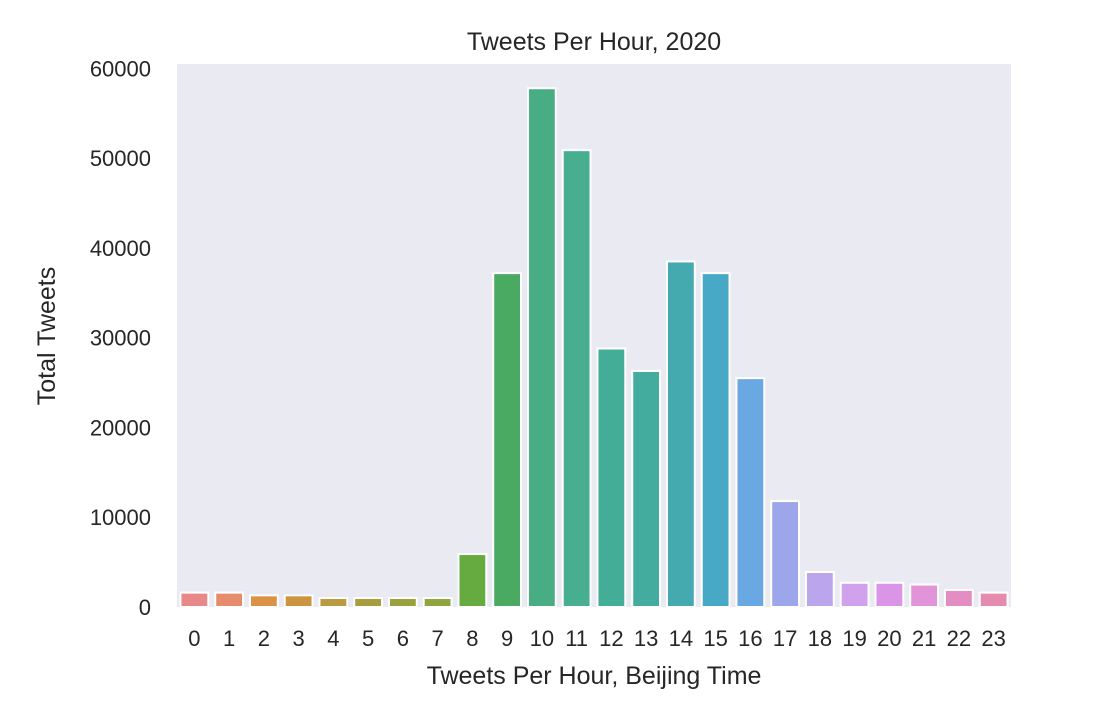 This screenshot has height=713, width=1096. I want to click on x-tick-label: 12, so click(611, 638).